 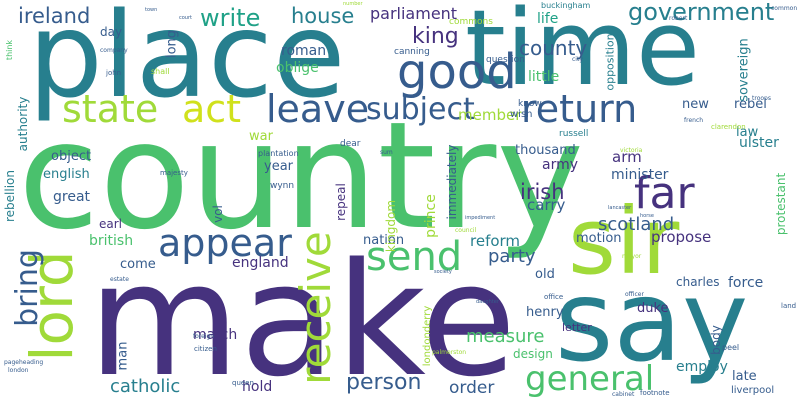 What do you see at coordinates (384, 382) in the screenshot?
I see `word-person: person` at bounding box center [384, 382].